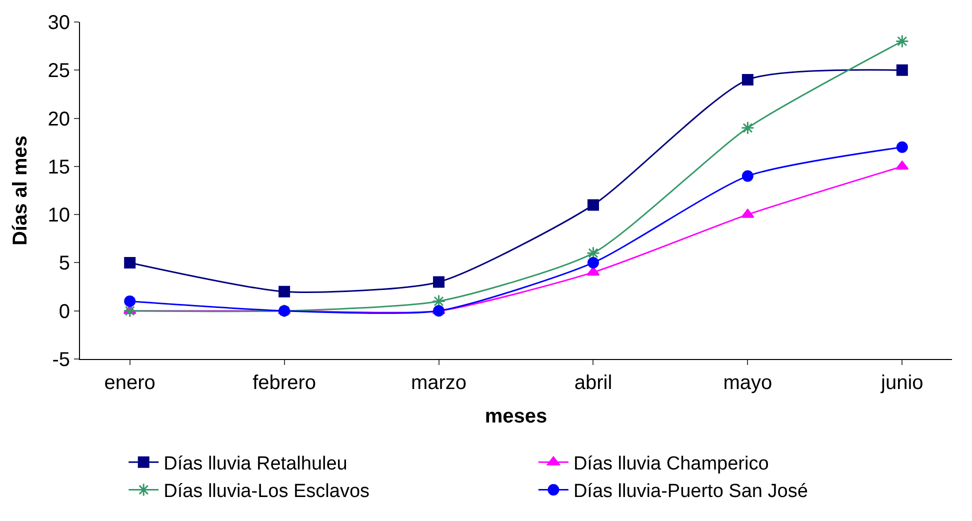 This screenshot has height=521, width=972. I want to click on y-tick-label: 25, so click(59, 71).